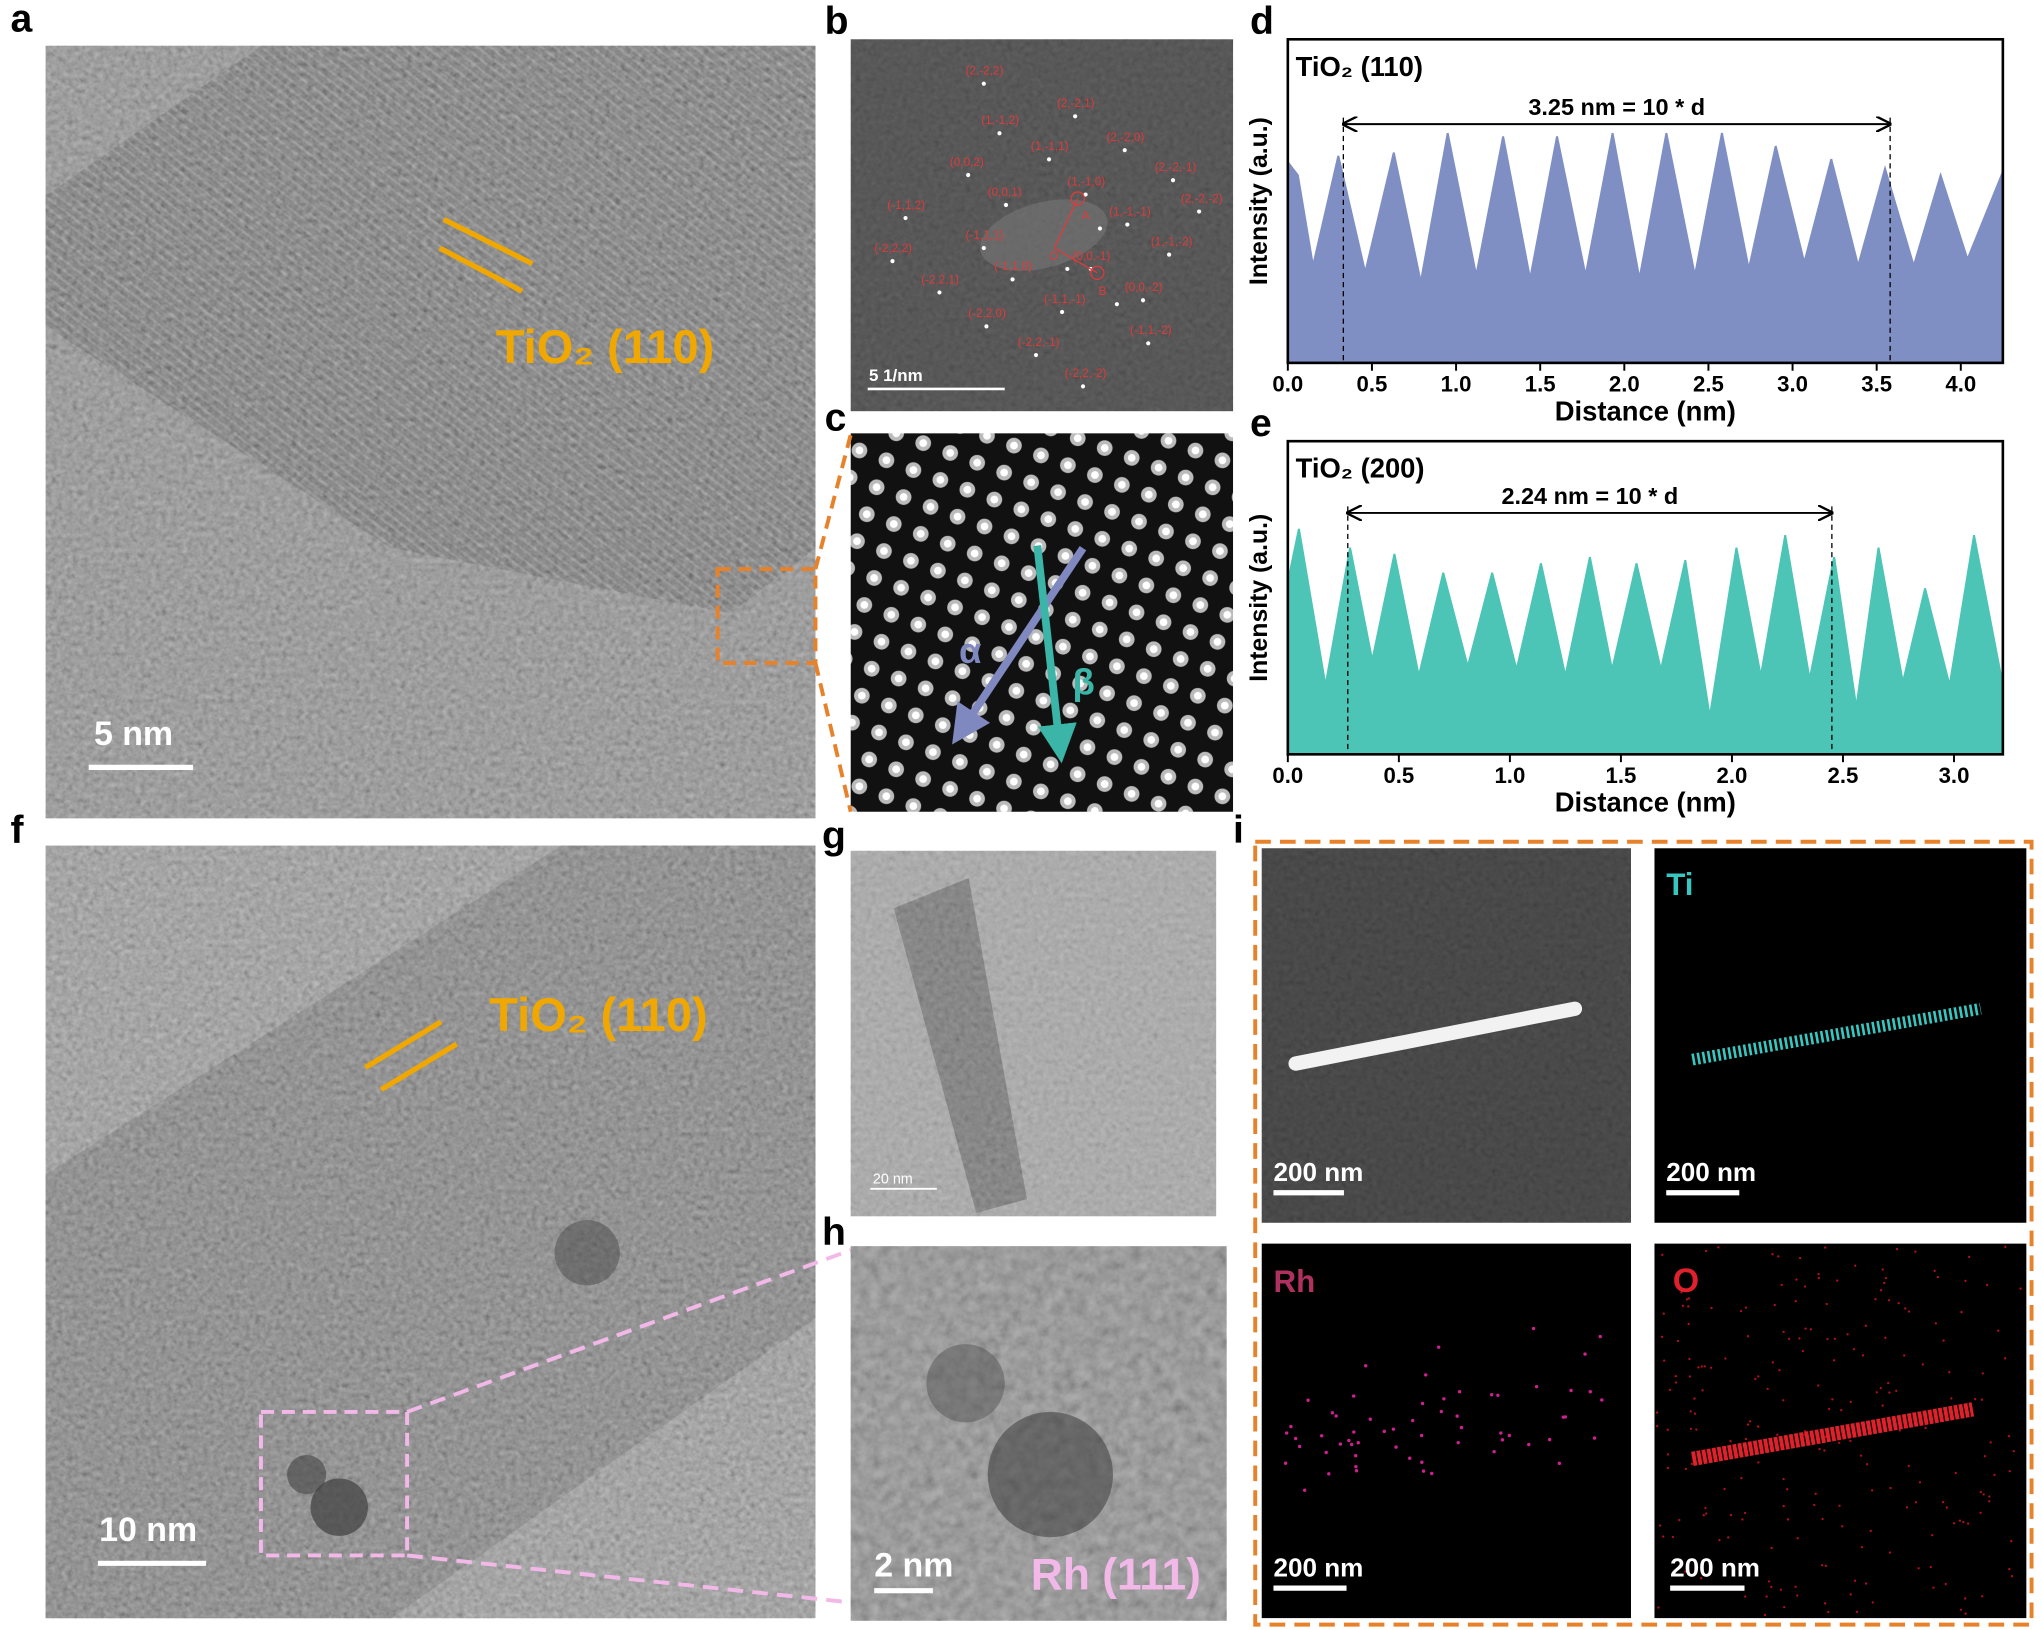 Image resolution: width=2042 pixels, height=1630 pixels. I want to click on scale-bar-label: 20 nm, so click(893, 1180).